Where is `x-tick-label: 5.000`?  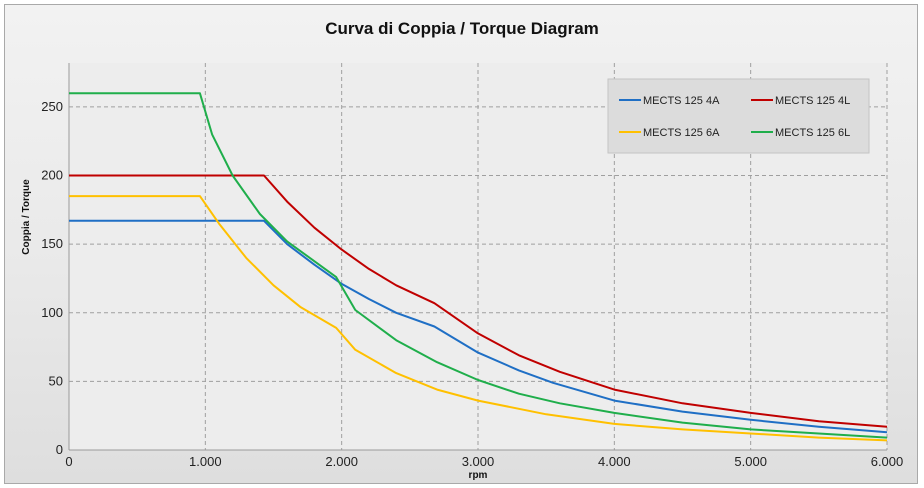
x-tick-label: 5.000 is located at coordinates (750, 461).